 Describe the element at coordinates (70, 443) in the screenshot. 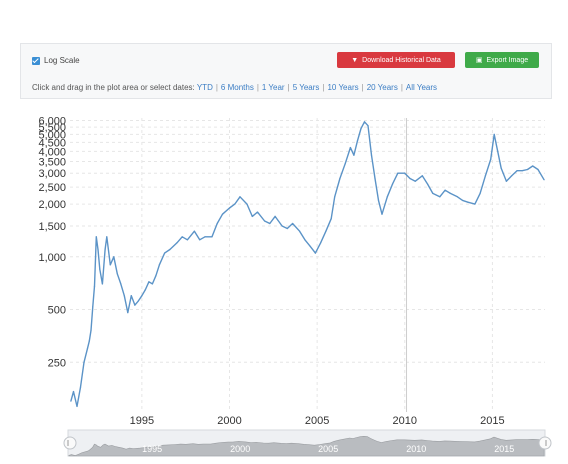

I see `navigator-left-handle` at that location.